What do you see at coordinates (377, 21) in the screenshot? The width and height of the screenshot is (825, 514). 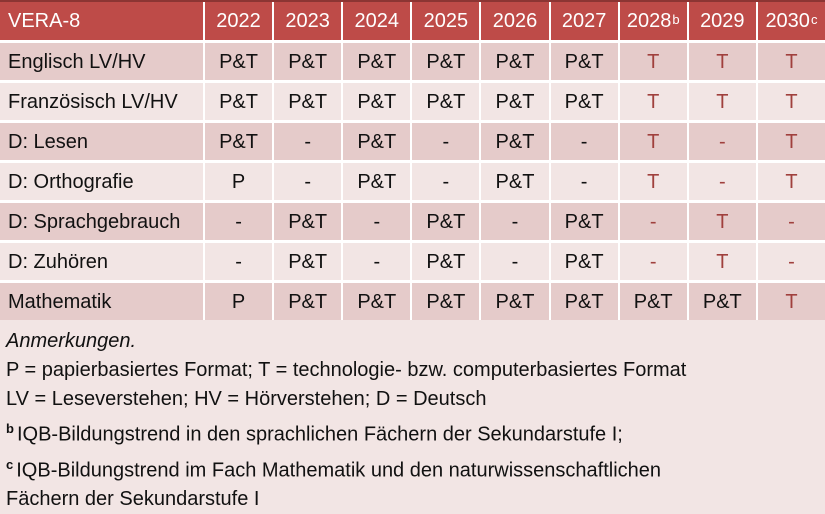 I see `year-header-cell: 2024` at bounding box center [377, 21].